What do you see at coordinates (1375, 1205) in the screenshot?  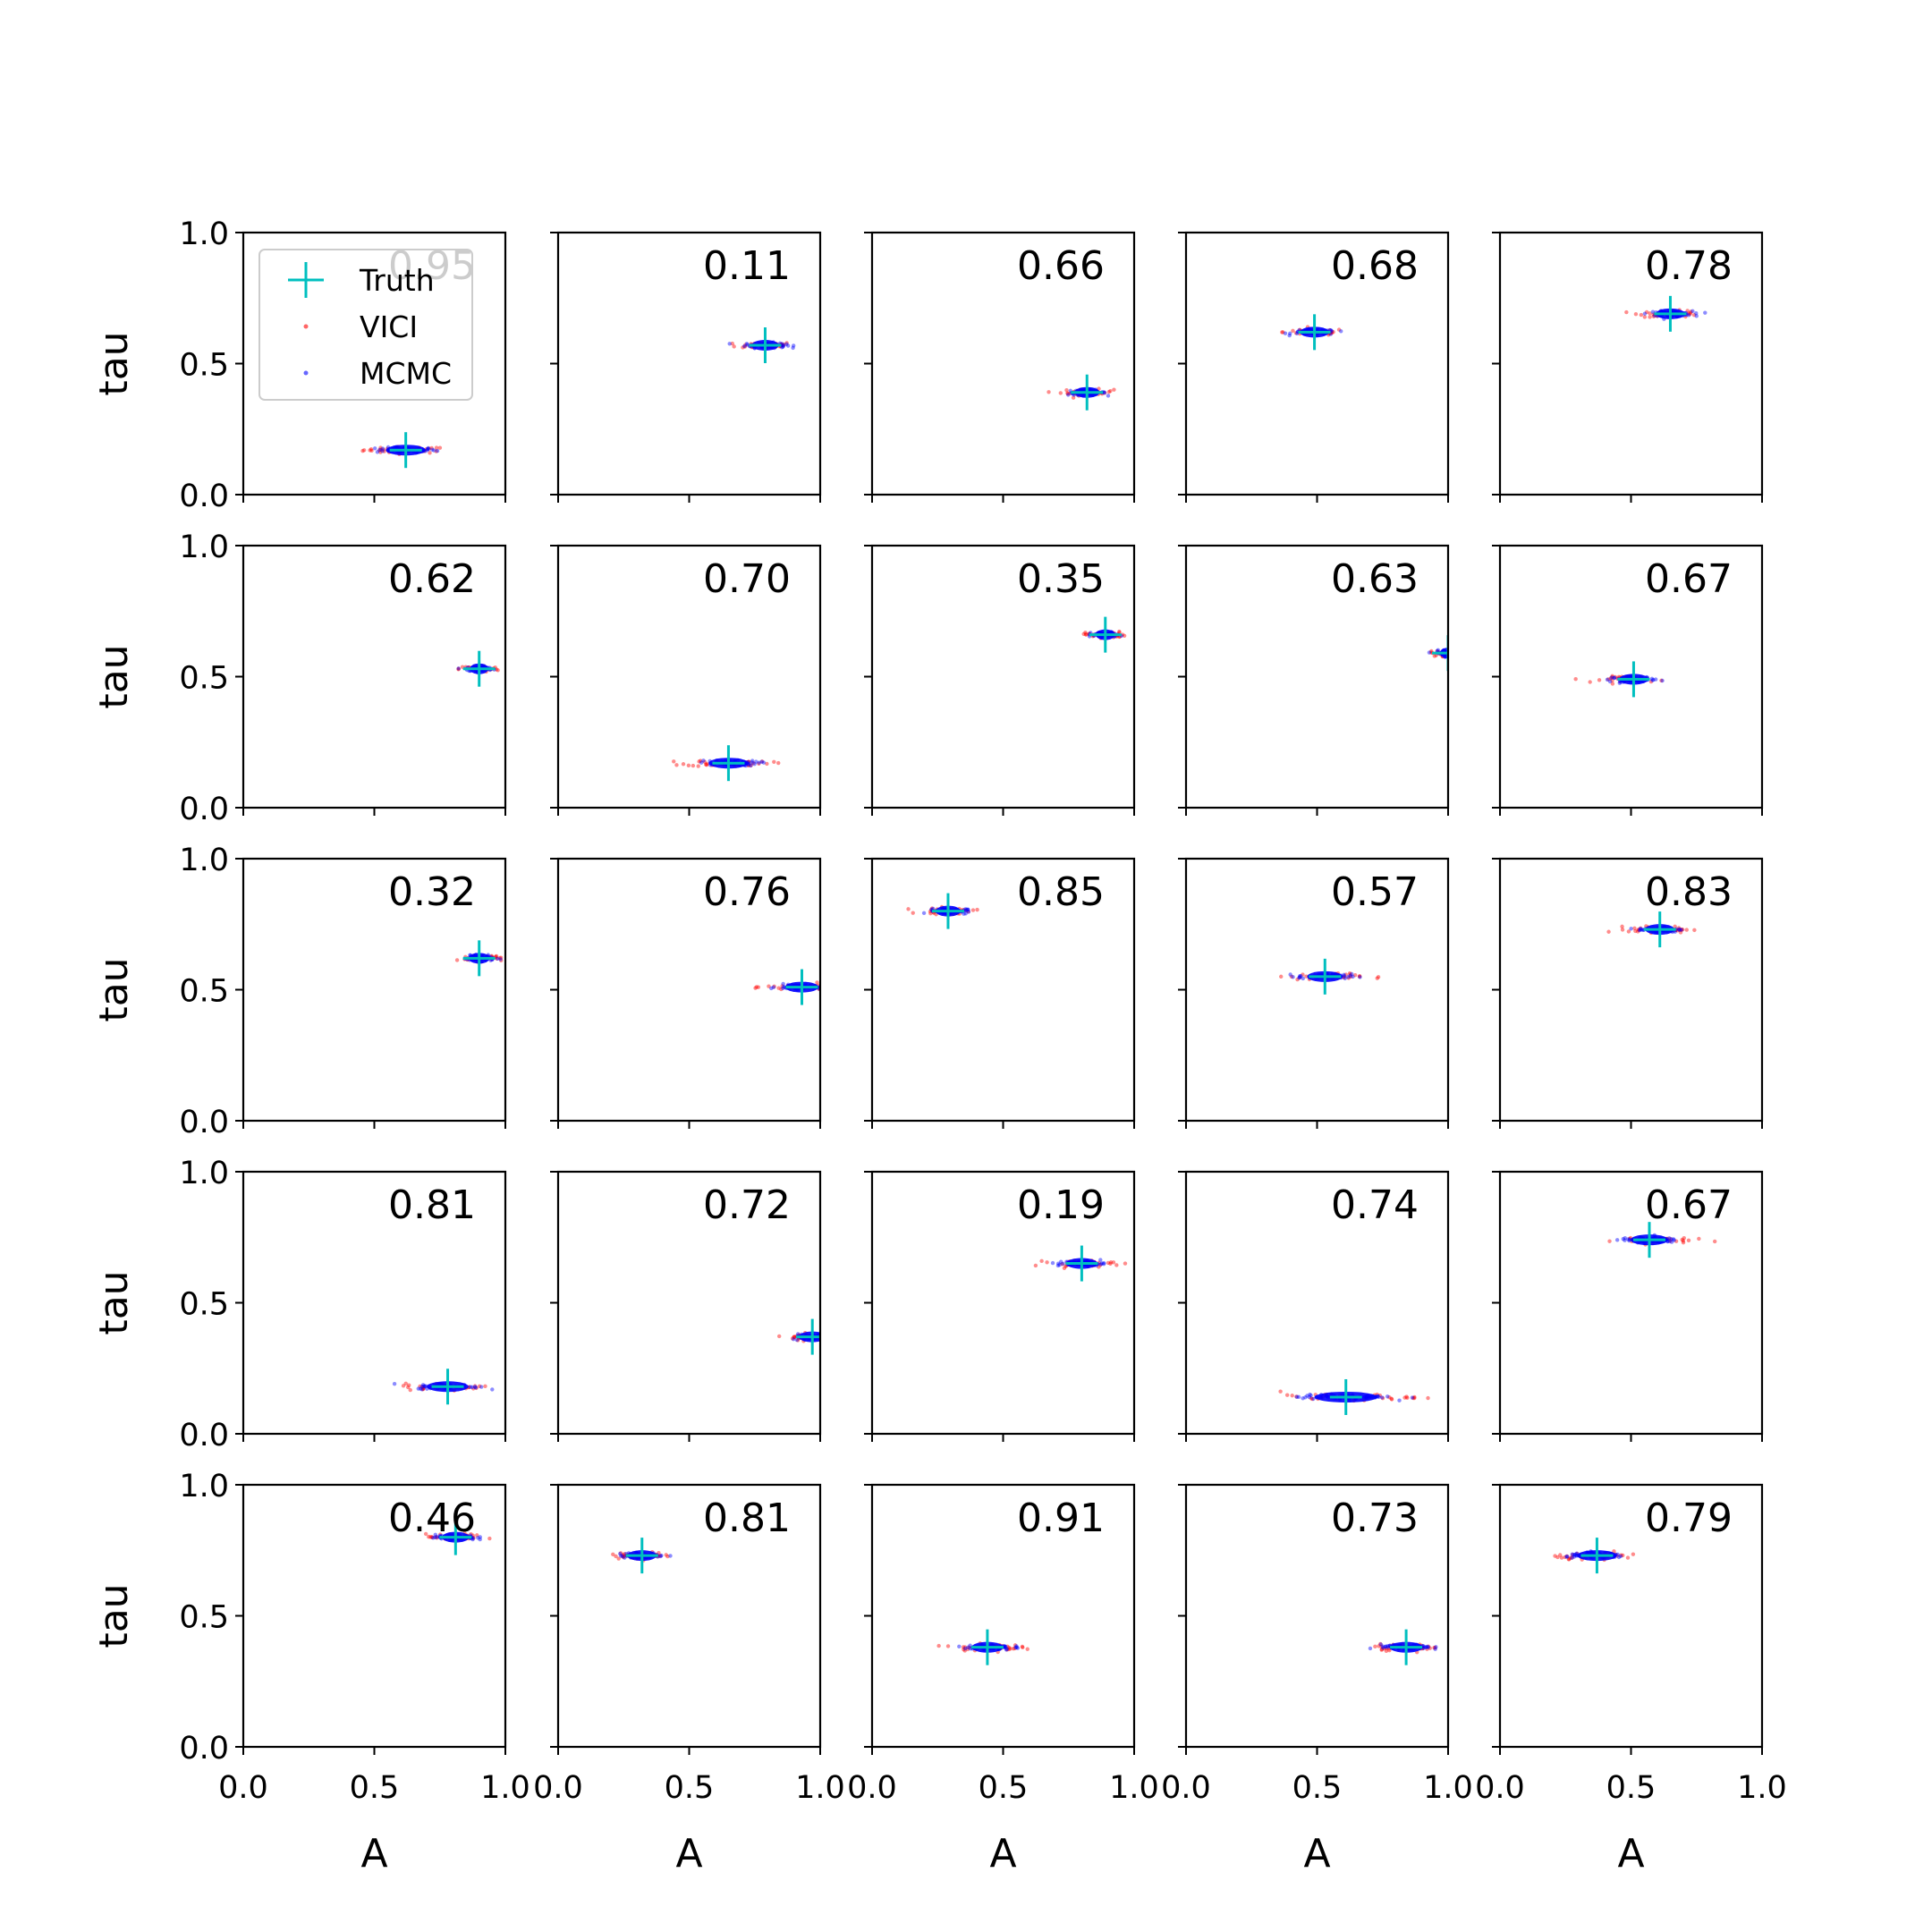 I see `panel-value-label: 0.74` at bounding box center [1375, 1205].